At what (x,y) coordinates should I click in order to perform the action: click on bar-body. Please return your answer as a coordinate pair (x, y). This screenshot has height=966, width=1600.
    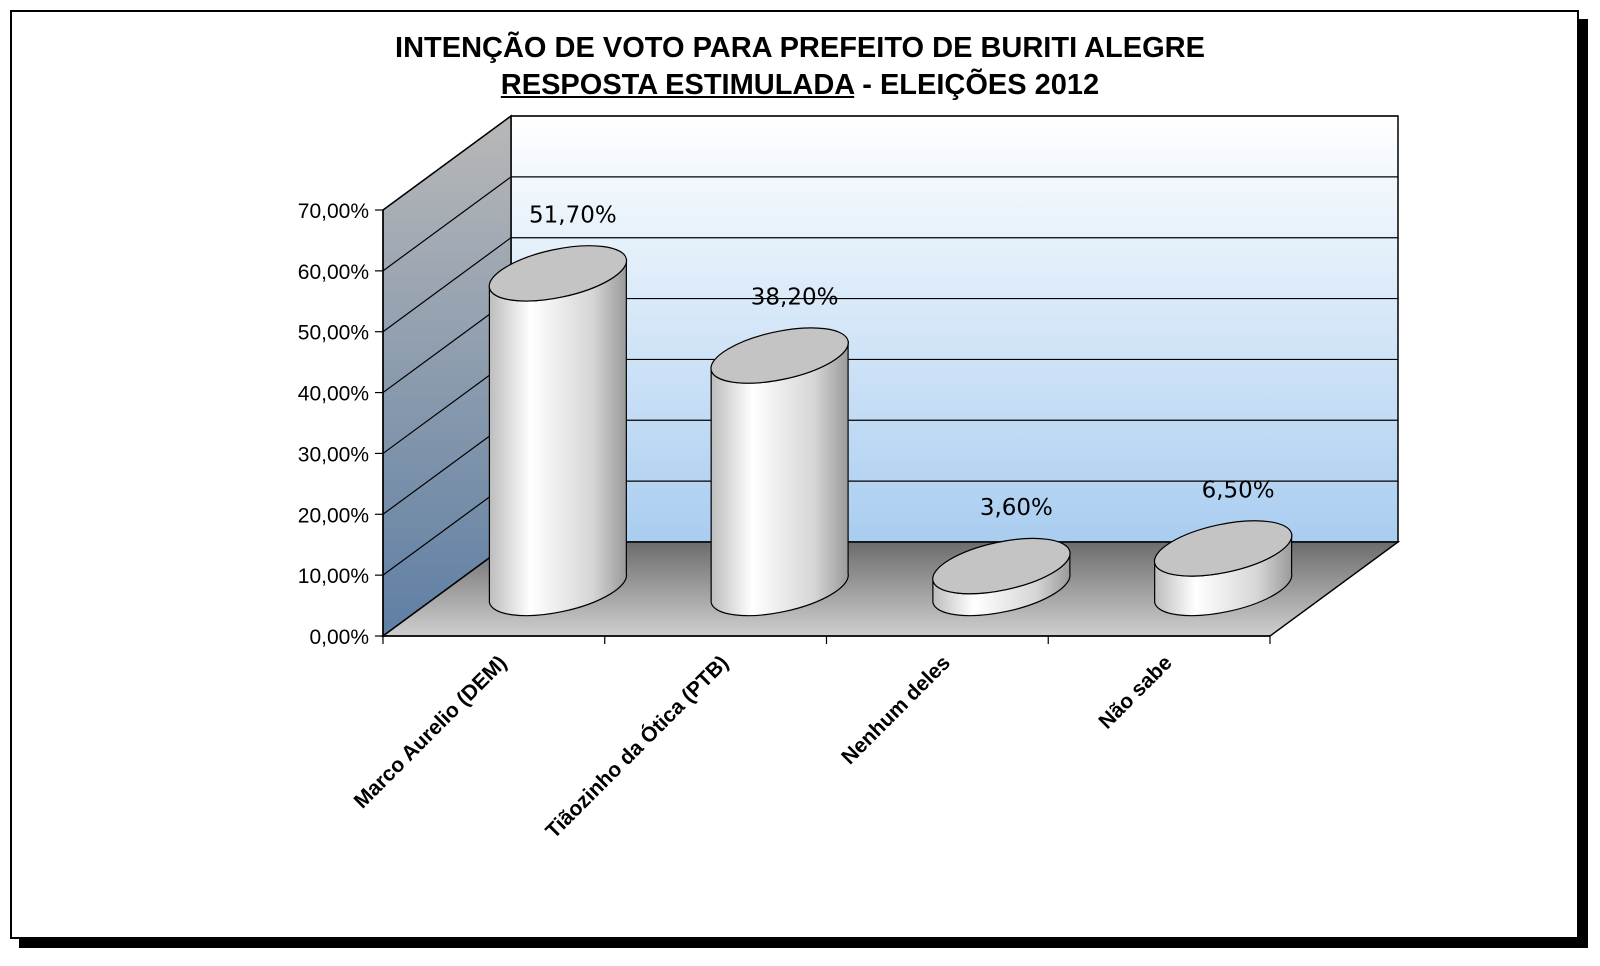
    Looking at the image, I should click on (558, 437).